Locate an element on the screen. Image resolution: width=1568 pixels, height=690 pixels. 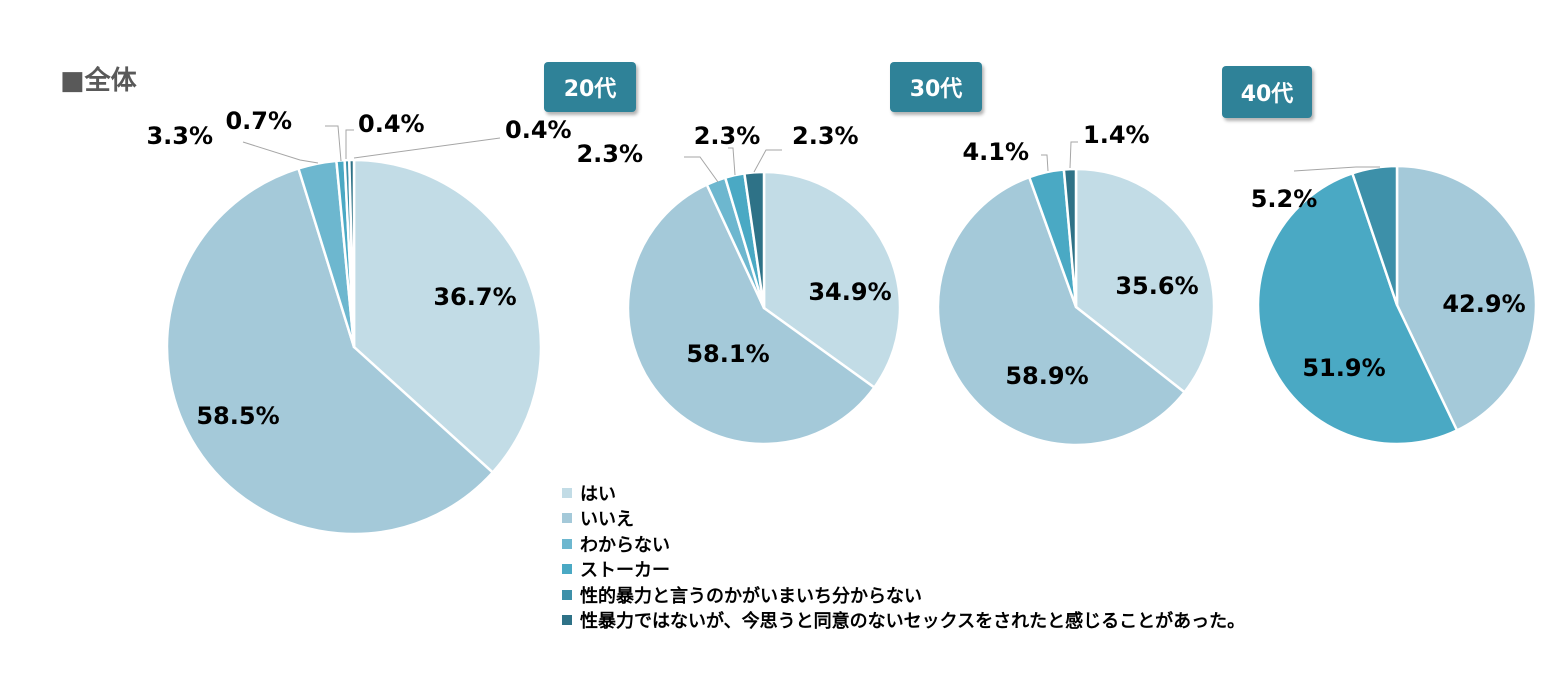
legend-item: いいえ is located at coordinates (903, 519).